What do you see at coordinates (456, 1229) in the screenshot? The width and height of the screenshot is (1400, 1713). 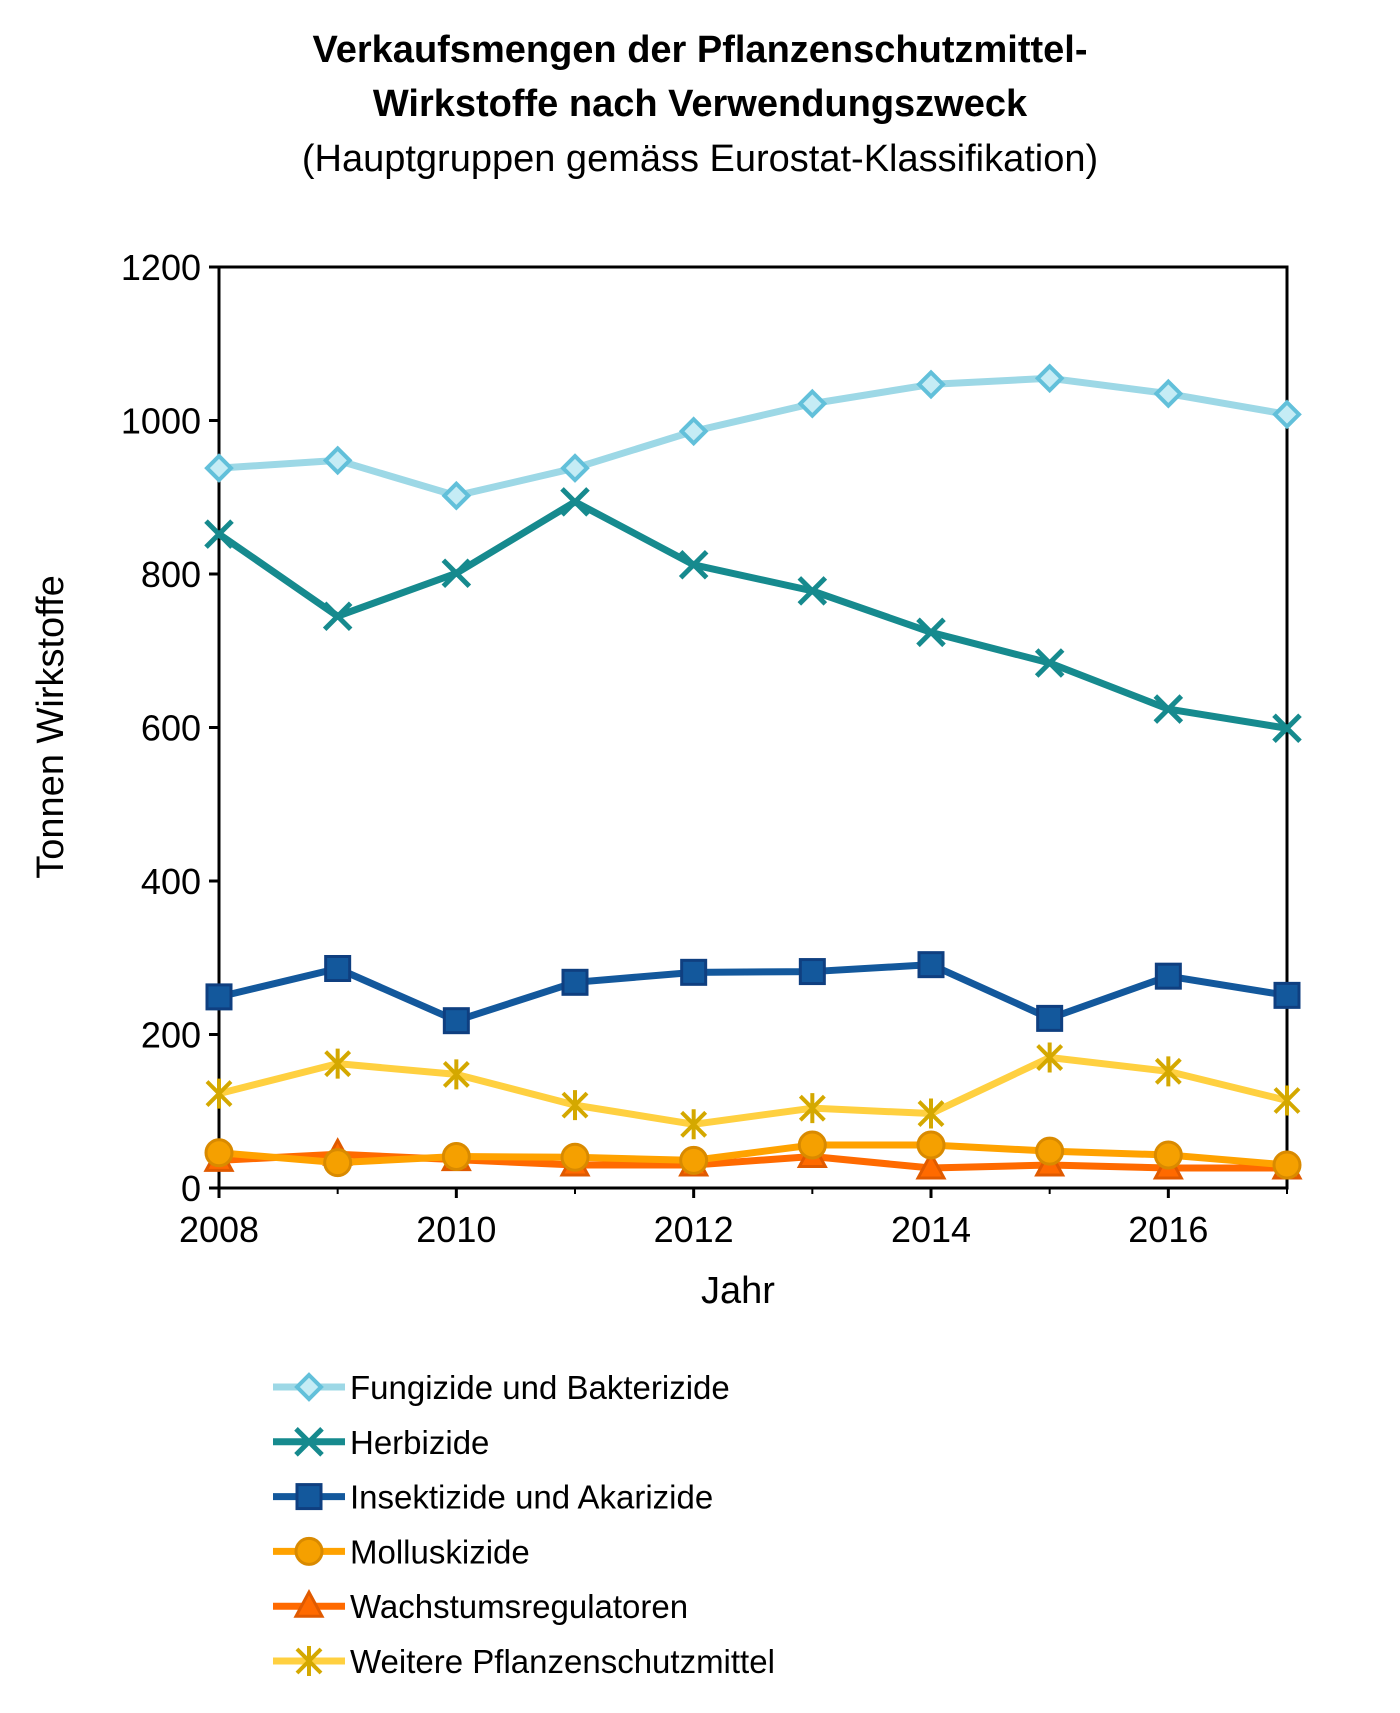 I see `x-tick-label: 2010` at bounding box center [456, 1229].